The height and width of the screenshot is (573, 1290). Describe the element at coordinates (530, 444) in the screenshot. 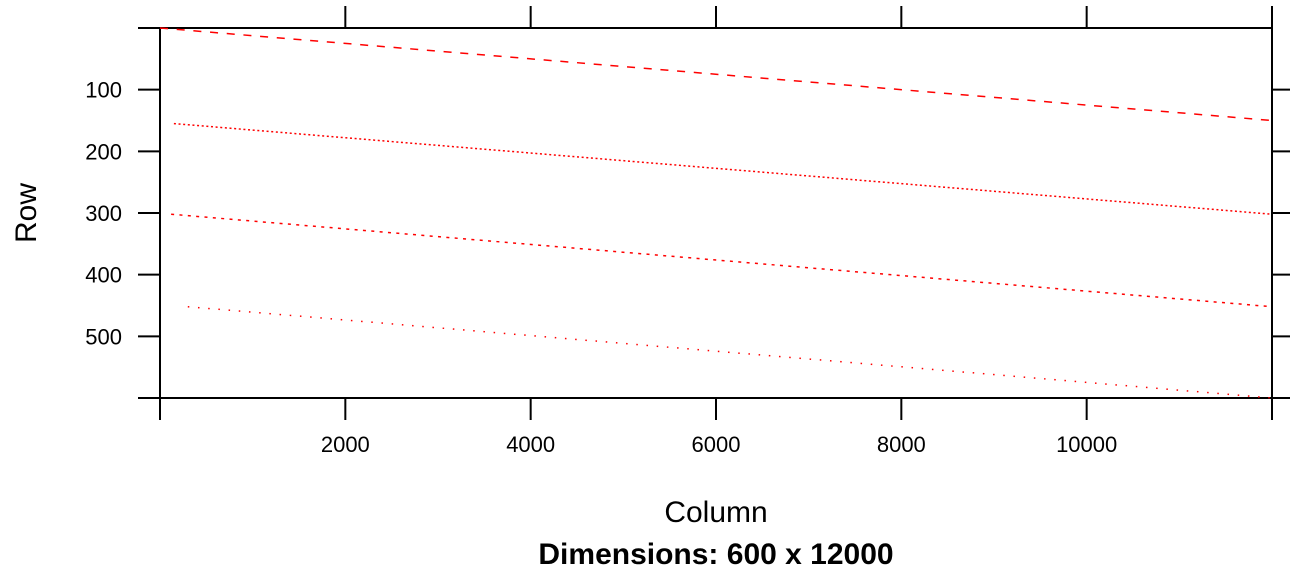

I see `x-tick-label: 4000` at that location.